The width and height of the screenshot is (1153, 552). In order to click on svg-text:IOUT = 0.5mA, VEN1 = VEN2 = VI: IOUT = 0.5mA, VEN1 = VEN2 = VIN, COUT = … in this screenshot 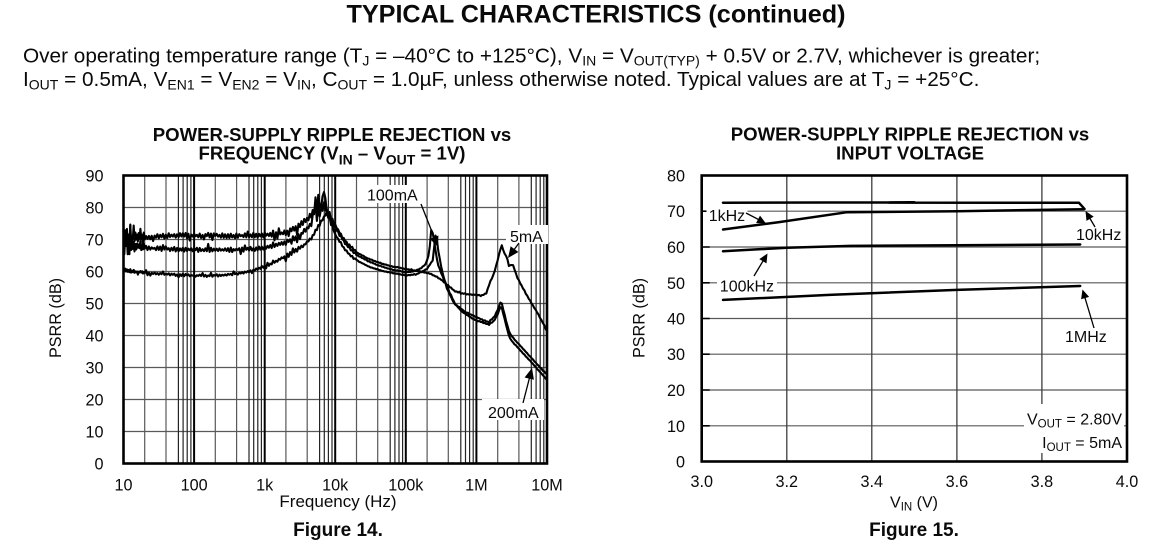, I will do `click(501, 80)`.